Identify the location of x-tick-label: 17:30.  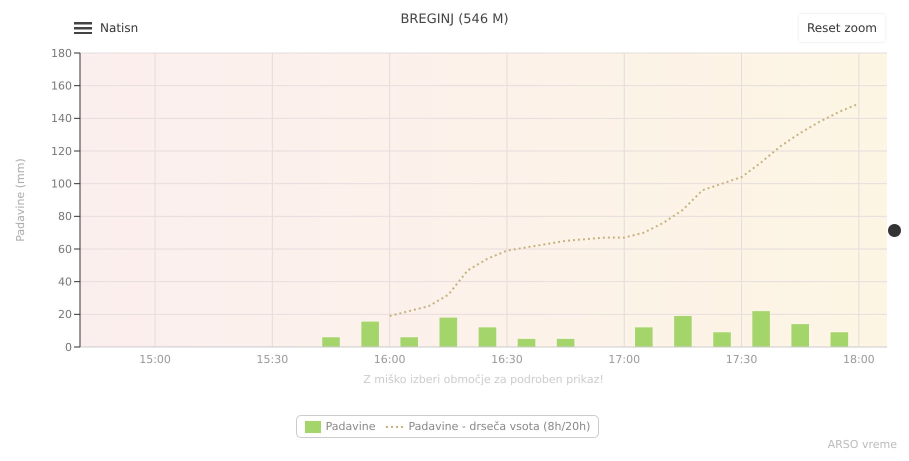
(742, 359).